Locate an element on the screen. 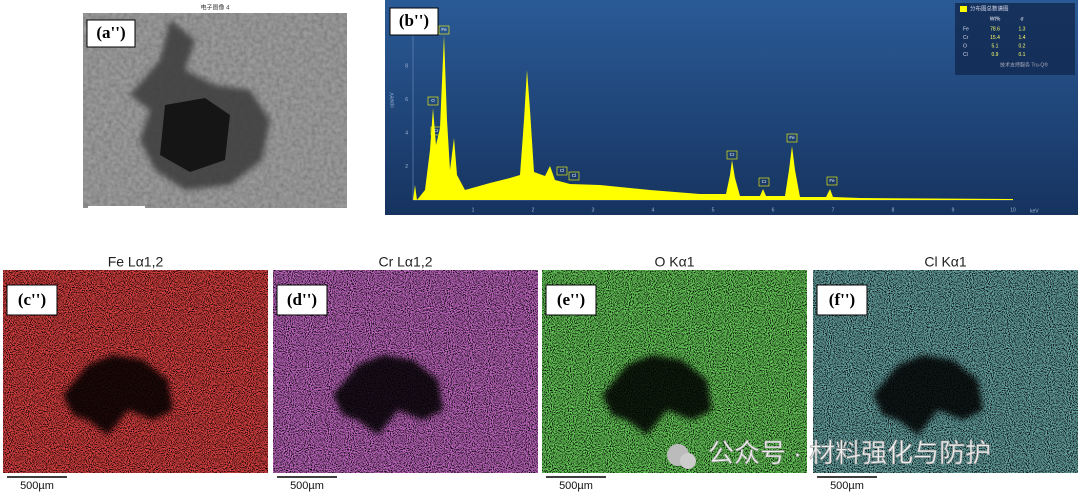 This screenshot has width=1080, height=495. panel-label: (e'') is located at coordinates (571, 299).